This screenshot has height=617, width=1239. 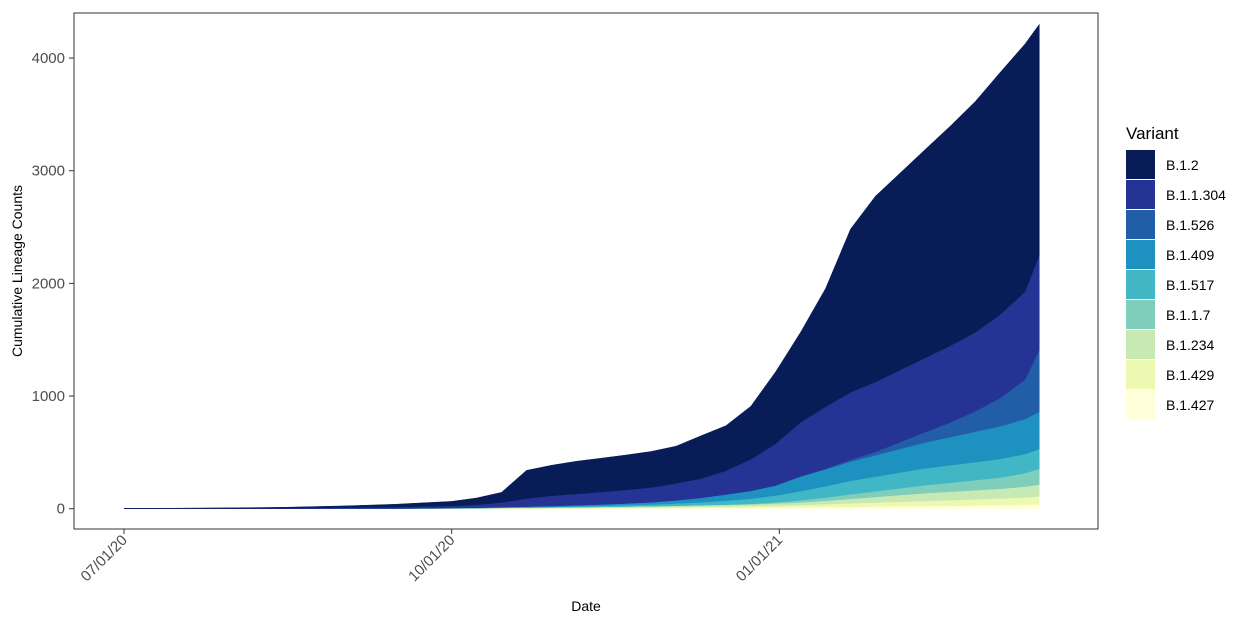 I want to click on y-axis: 0 1000 2000 3000 4000, so click(x=53, y=284).